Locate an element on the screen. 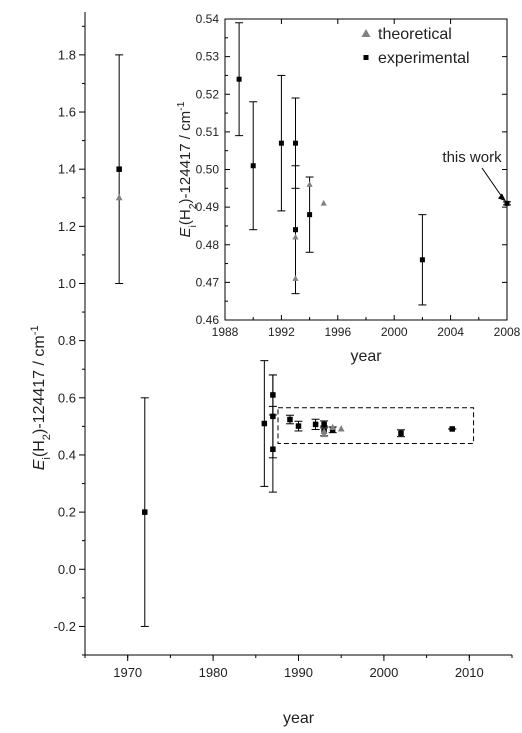  inset-y-axis-label: Ei(H2)-124417 / cm-1 is located at coordinates (187, 169).